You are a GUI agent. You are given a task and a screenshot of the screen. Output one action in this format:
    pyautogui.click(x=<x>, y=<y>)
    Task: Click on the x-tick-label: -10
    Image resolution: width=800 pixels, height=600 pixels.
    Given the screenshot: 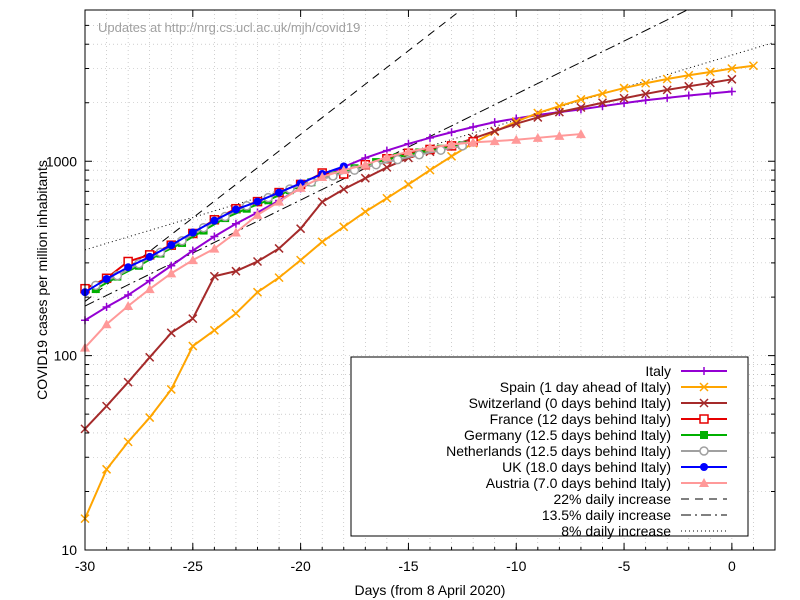 What is the action you would take?
    pyautogui.click(x=516, y=566)
    